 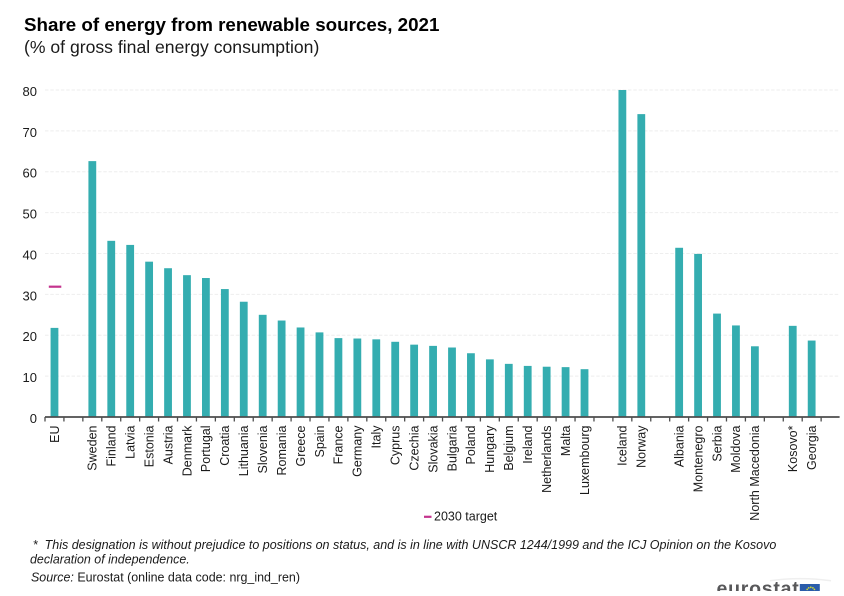 I want to click on svg-text: Malta, so click(x=566, y=440).